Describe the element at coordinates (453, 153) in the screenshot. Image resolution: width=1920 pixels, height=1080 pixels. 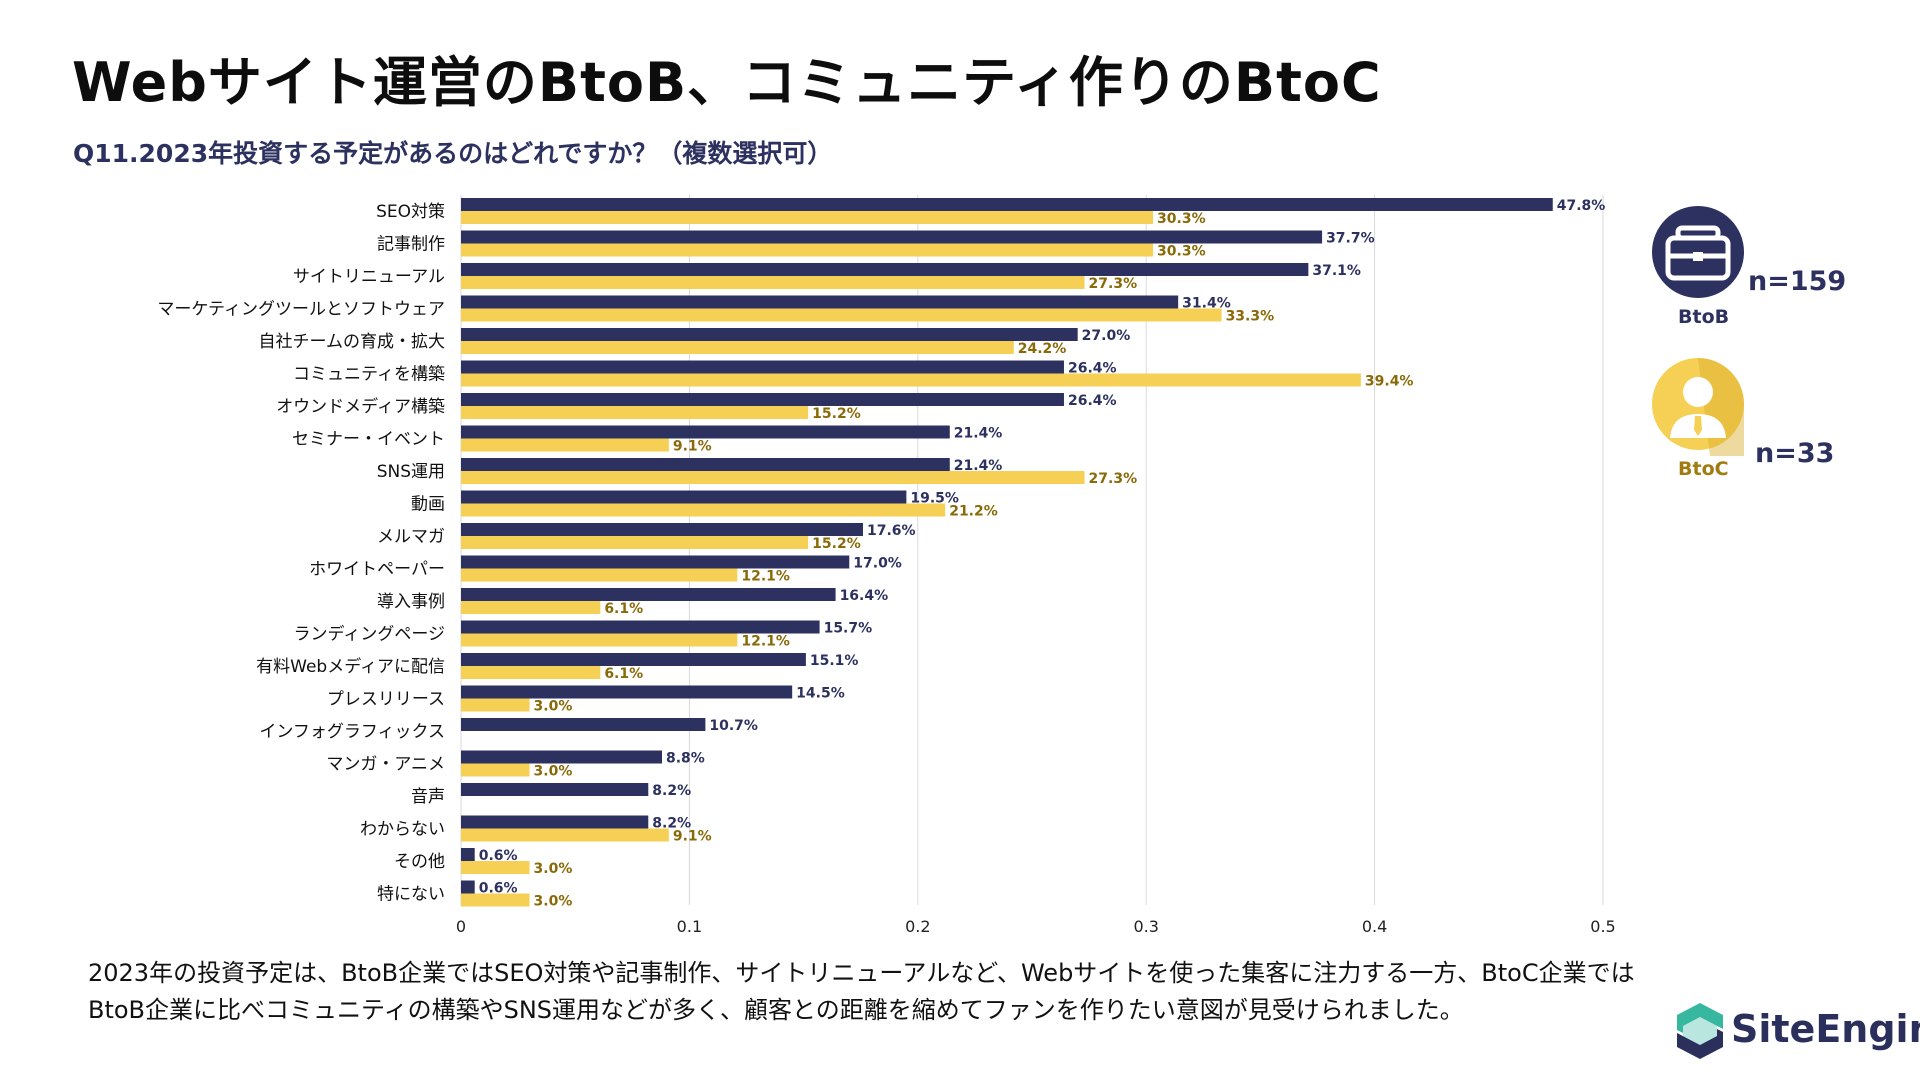
I see `question-subtitle: Q11.2023年投資する予定があるのはどれですか？（複数選択可）` at that location.